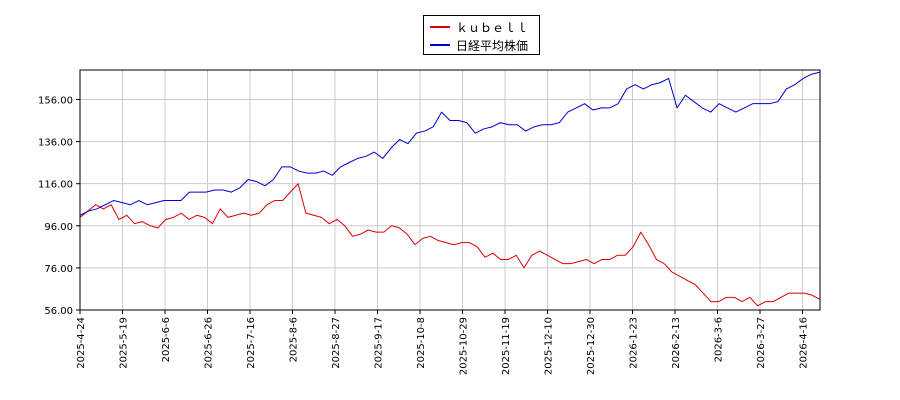 Image resolution: width=900 pixels, height=400 pixels. What do you see at coordinates (58, 227) in the screenshot?
I see `y-tick-label: 96.00` at bounding box center [58, 227].